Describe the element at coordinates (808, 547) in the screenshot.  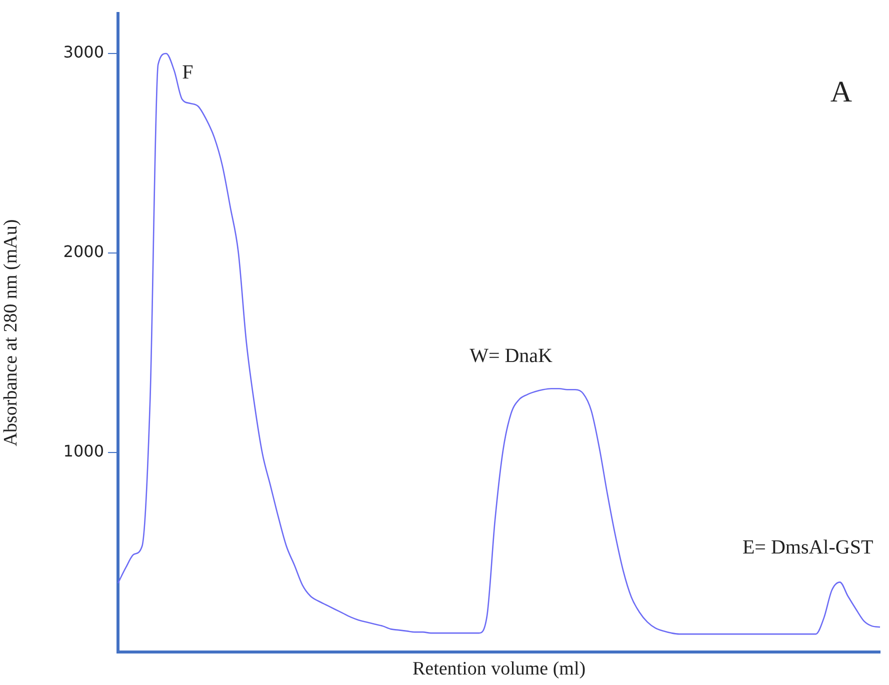
I see `annotation: E= DmsAl-GST` at that location.